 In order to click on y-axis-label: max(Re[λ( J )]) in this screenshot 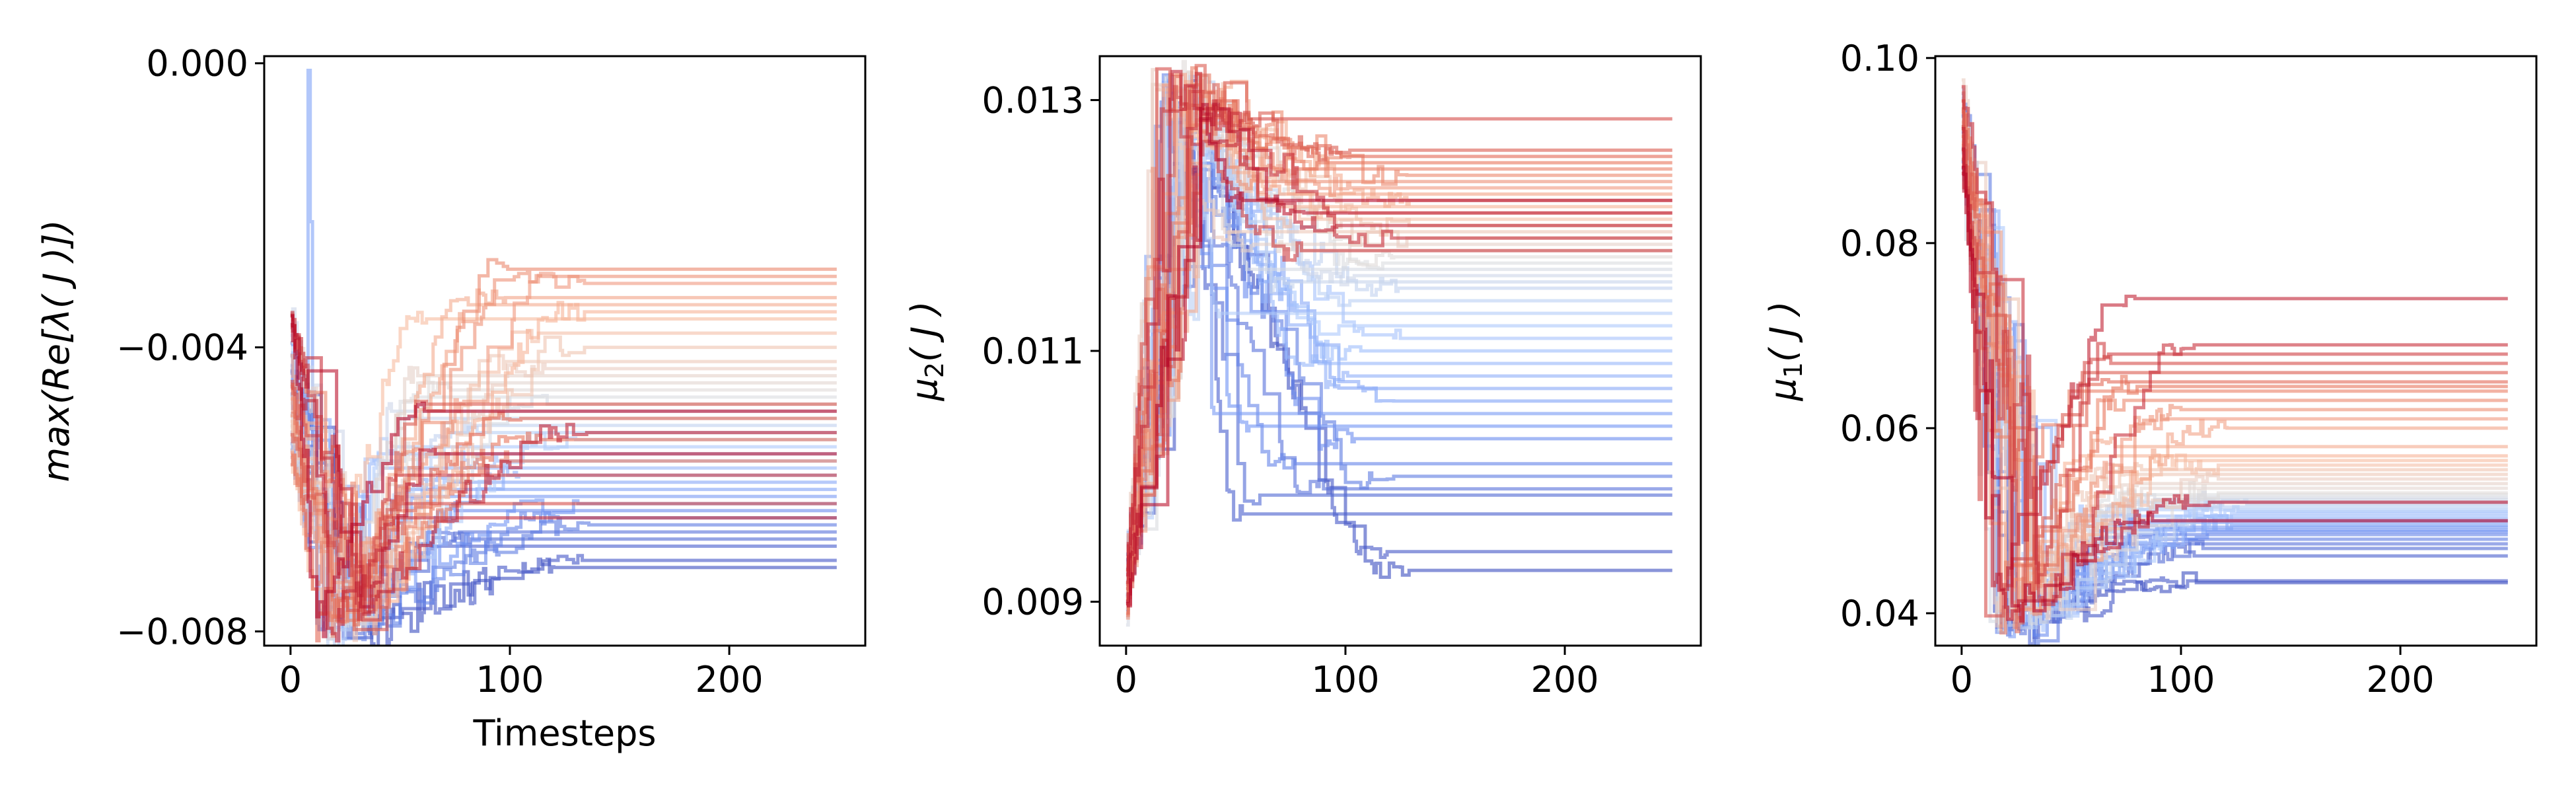, I will do `click(56, 351)`.